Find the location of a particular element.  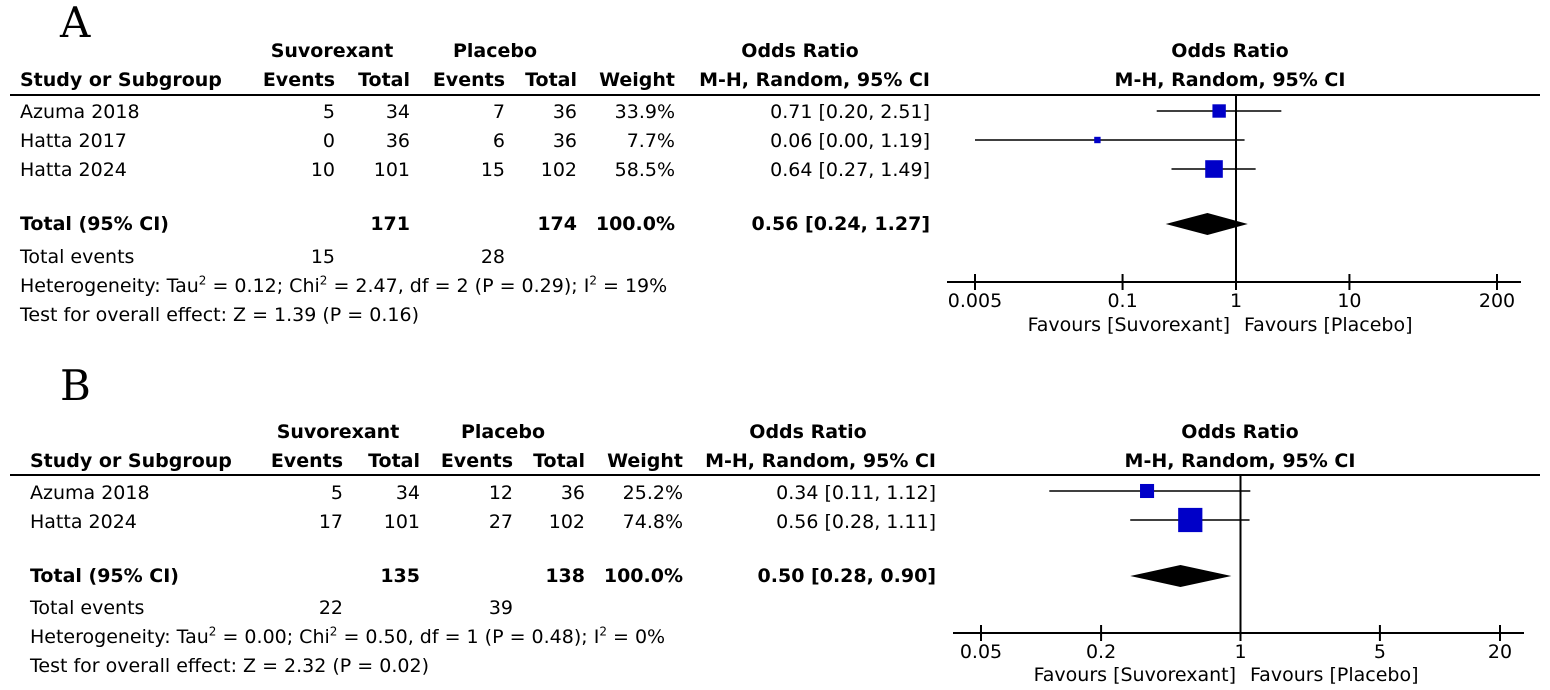

or-ci-cell: 0.64 [0.27, 1.49] is located at coordinates (850, 170).